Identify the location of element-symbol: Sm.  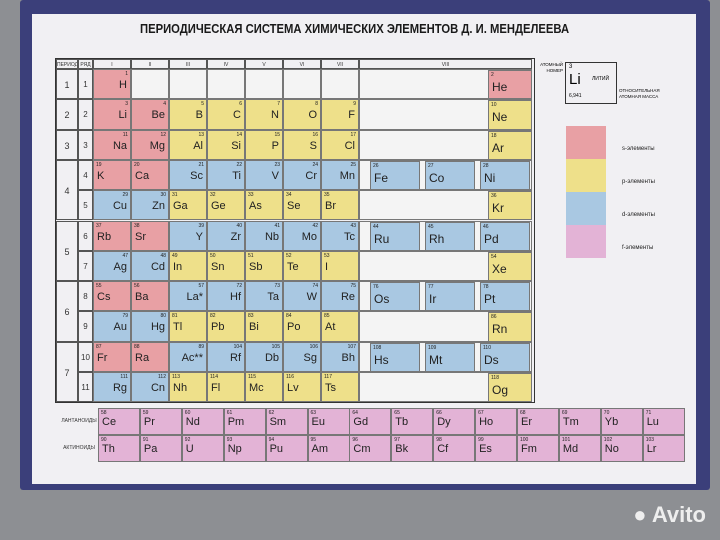
(278, 422).